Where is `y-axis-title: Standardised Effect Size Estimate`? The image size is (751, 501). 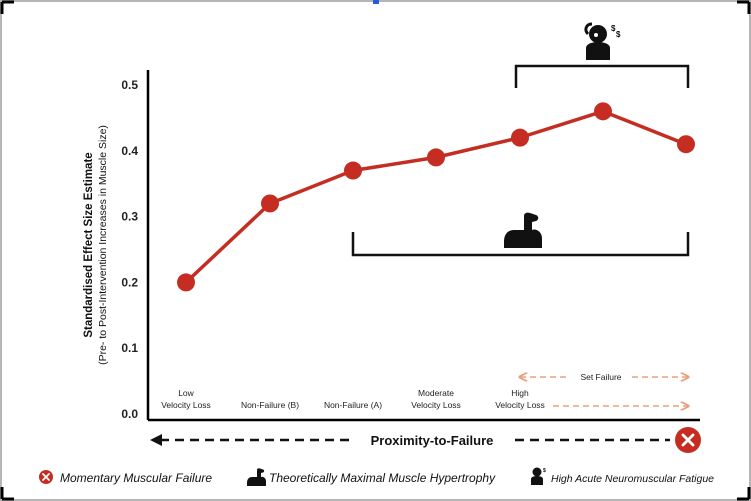 y-axis-title: Standardised Effect Size Estimate is located at coordinates (89, 244).